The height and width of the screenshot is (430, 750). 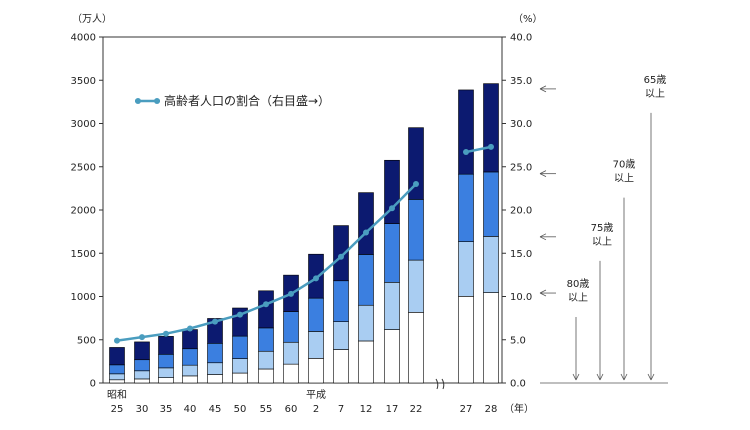 I want to click on annotation-label: 70歳, so click(x=624, y=165).